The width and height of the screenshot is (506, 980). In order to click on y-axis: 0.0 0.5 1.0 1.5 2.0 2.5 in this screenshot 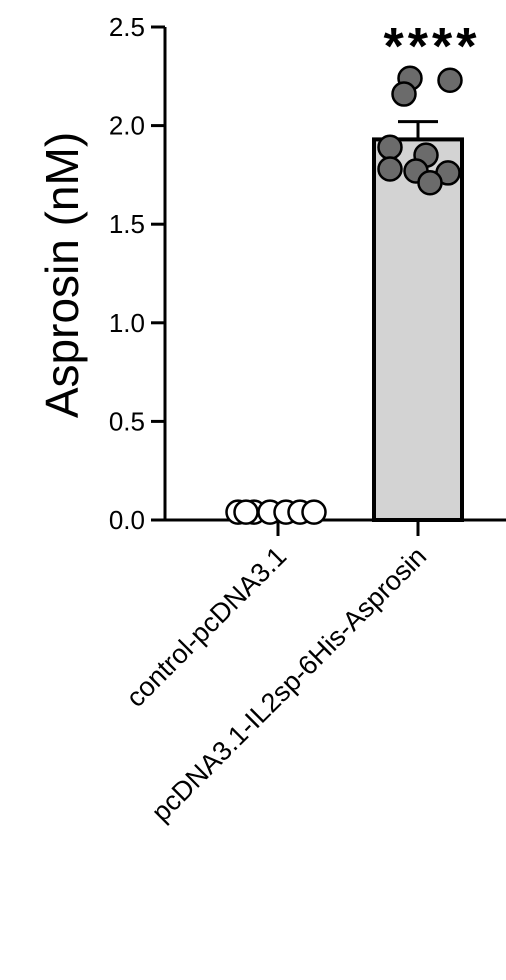, I will do `click(138, 273)`.